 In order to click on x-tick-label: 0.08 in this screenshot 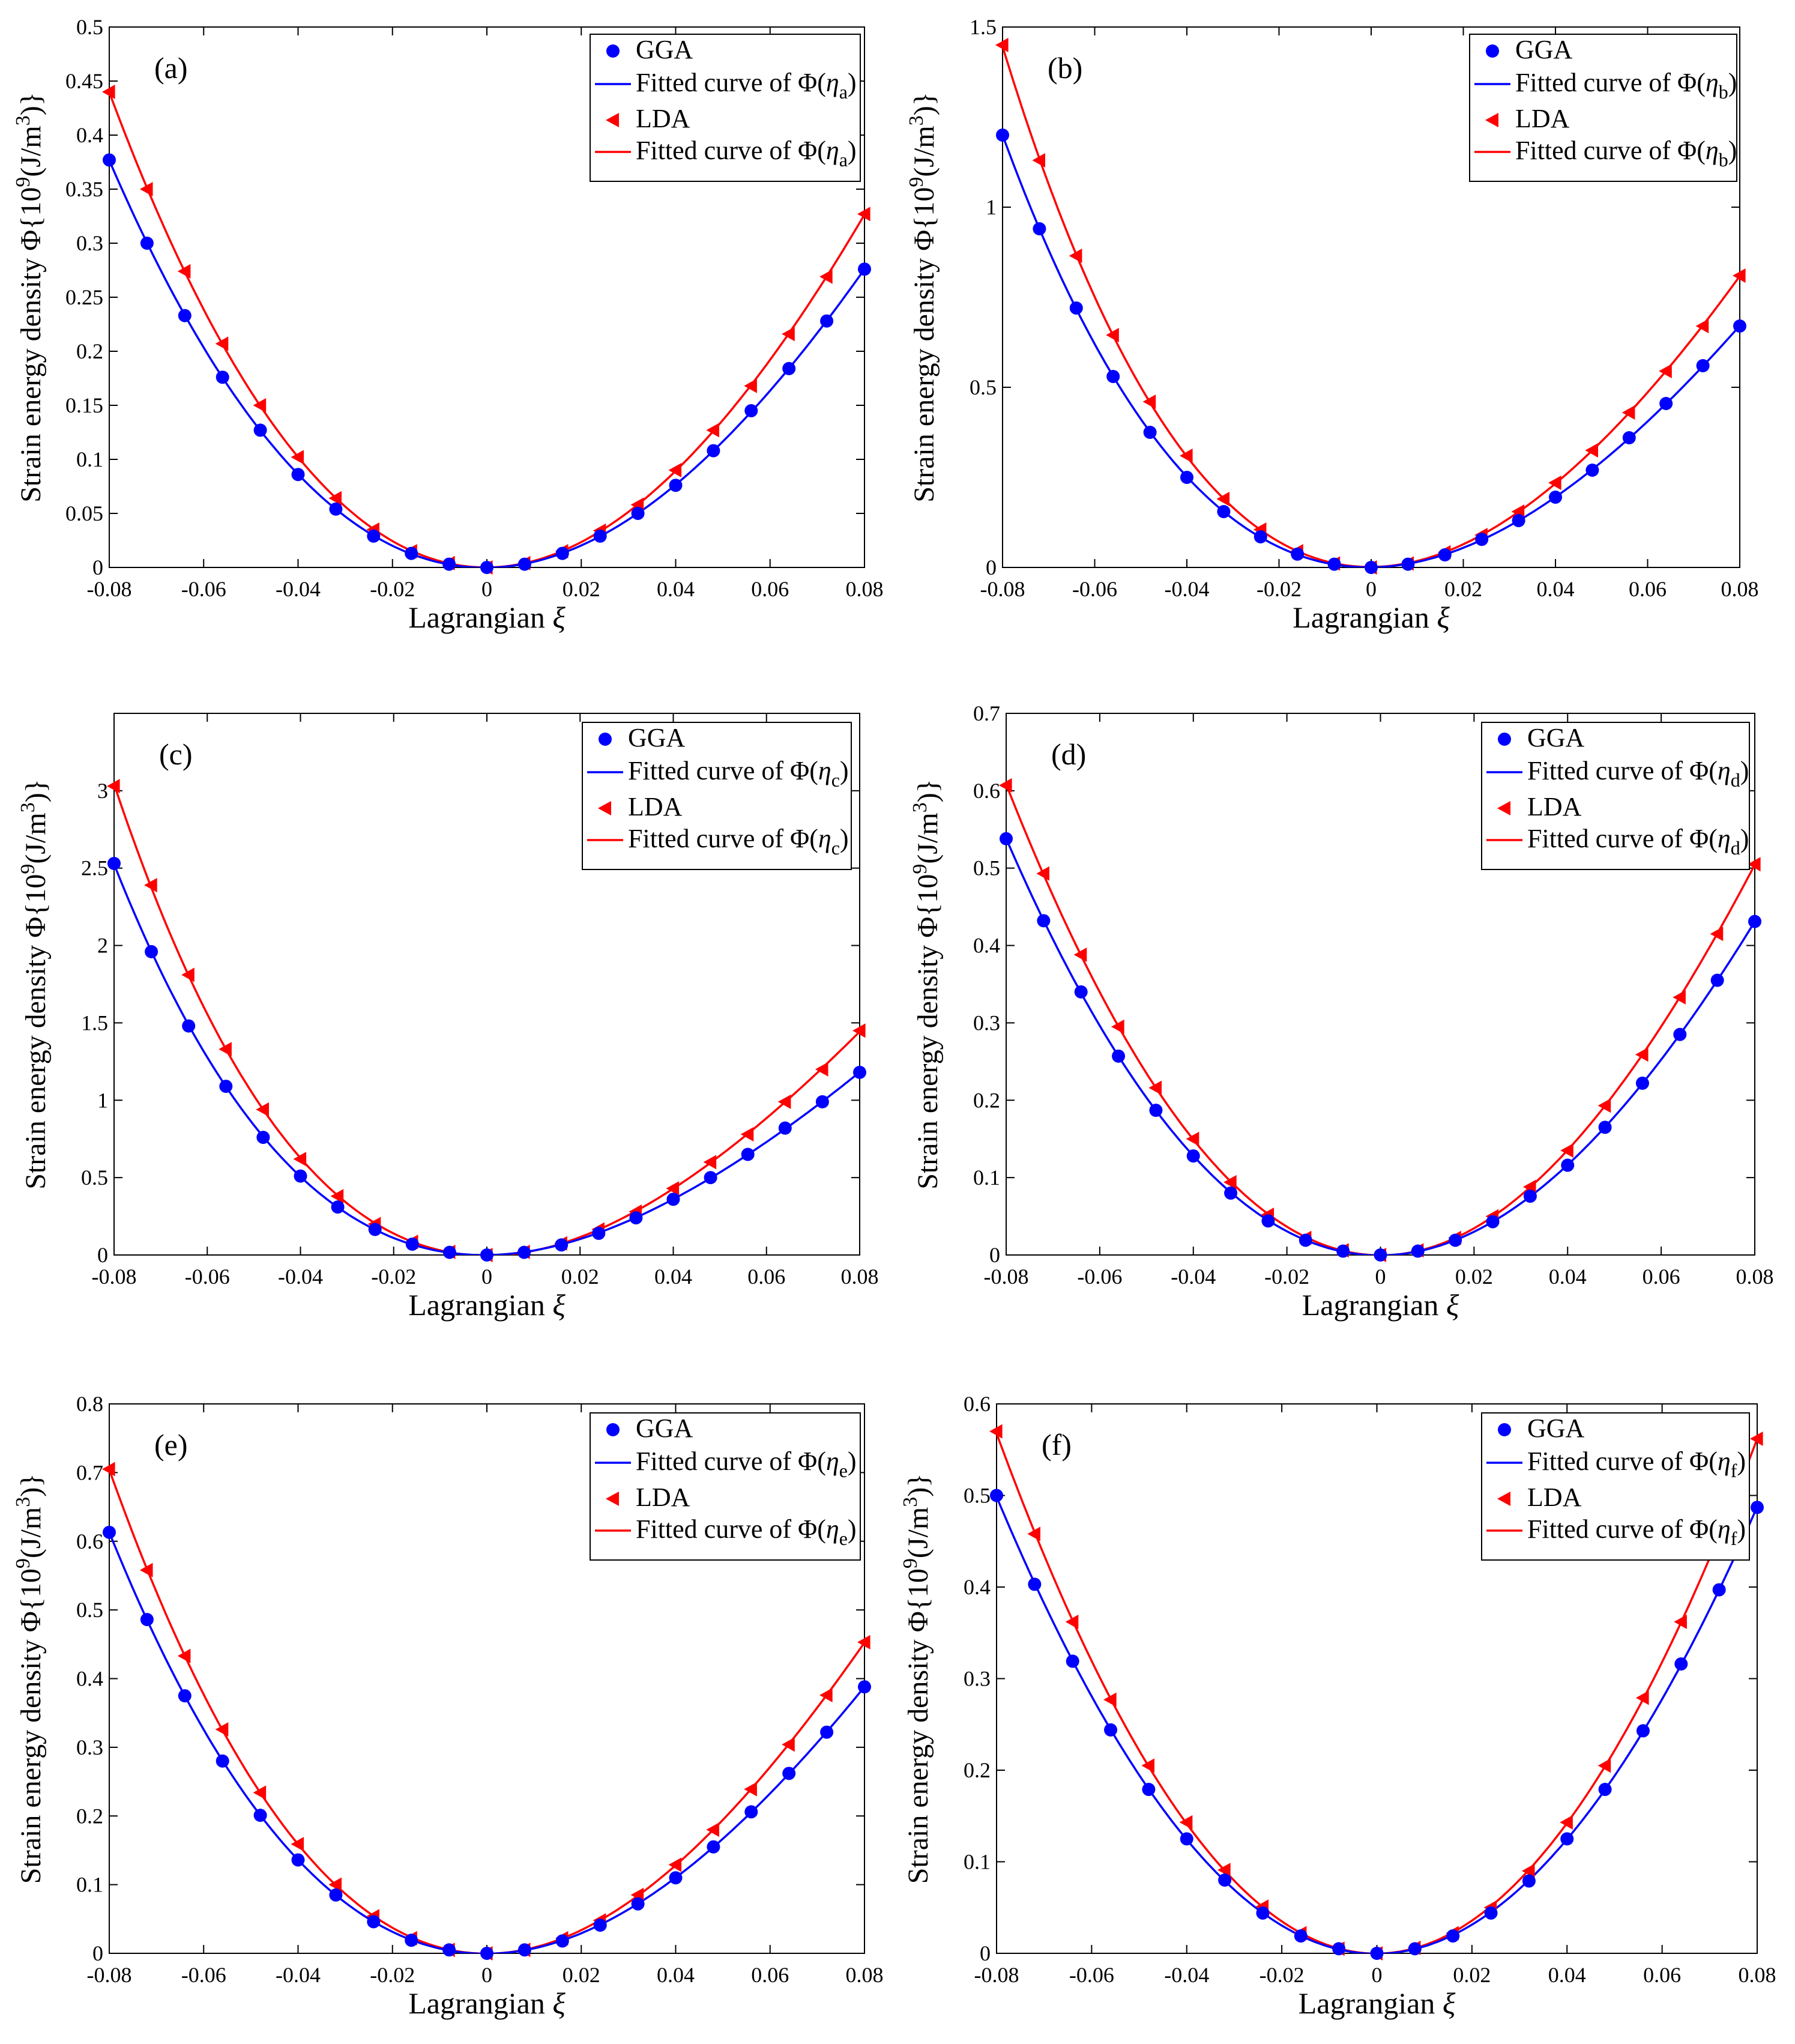, I will do `click(1740, 589)`.